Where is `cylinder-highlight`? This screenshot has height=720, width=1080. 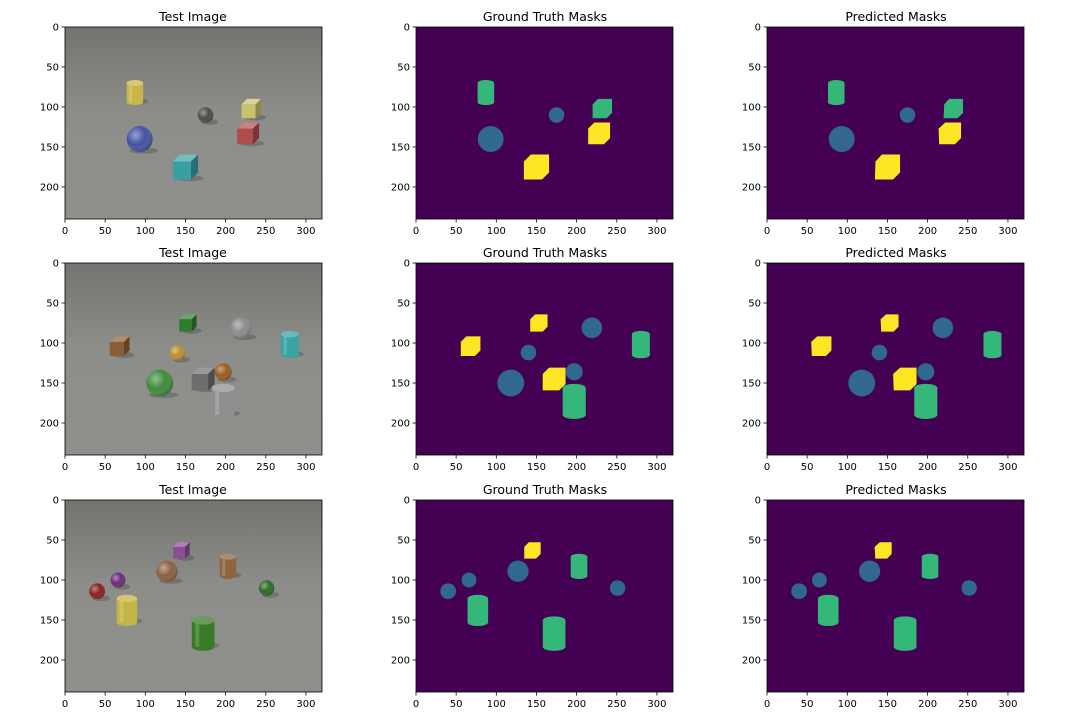 cylinder-highlight is located at coordinates (131, 92).